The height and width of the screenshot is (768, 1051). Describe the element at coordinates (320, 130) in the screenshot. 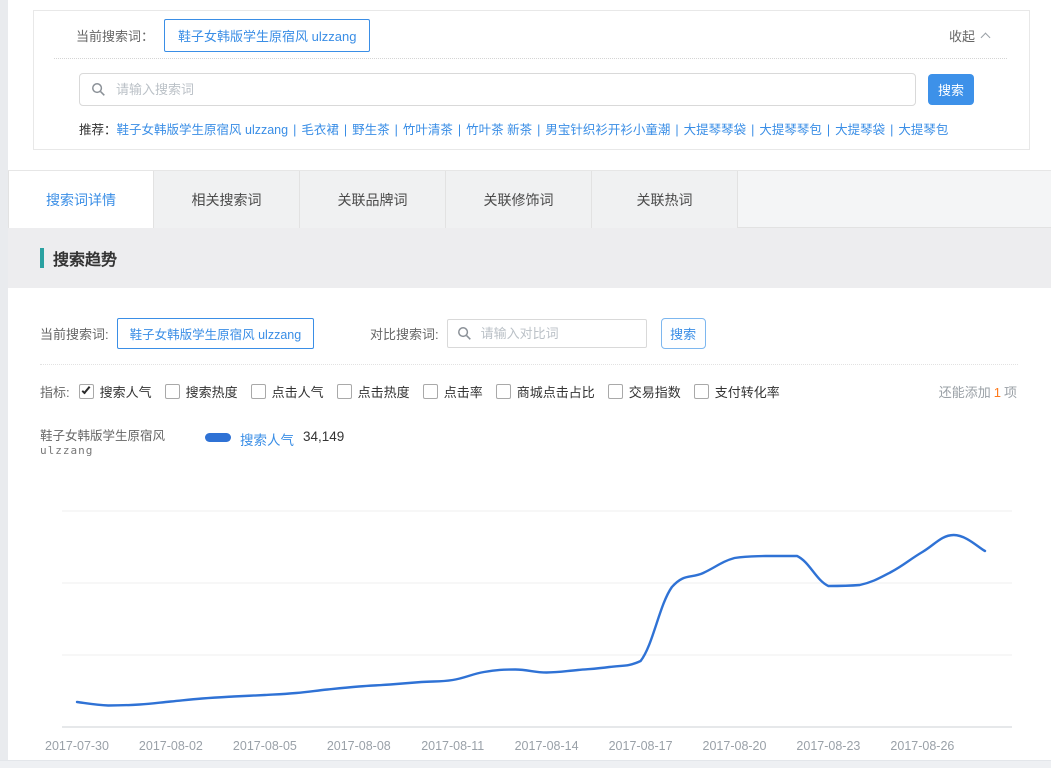

I see `recommend-link: 毛衣裙` at that location.